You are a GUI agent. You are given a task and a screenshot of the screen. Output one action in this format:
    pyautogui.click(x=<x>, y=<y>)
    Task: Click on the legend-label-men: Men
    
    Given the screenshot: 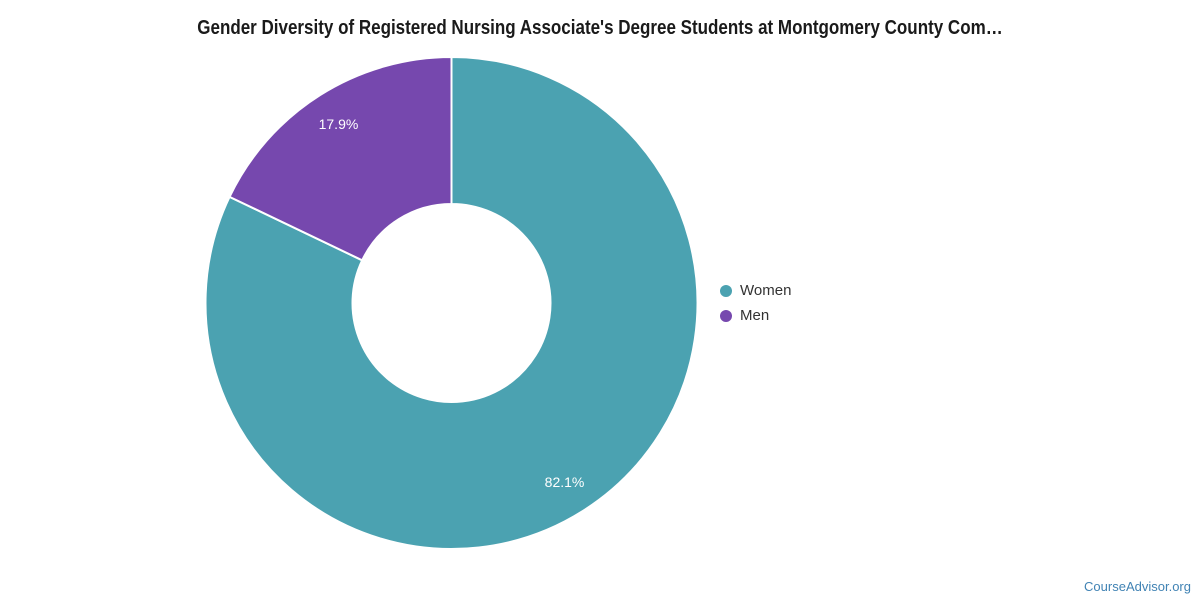 What is the action you would take?
    pyautogui.click(x=755, y=315)
    